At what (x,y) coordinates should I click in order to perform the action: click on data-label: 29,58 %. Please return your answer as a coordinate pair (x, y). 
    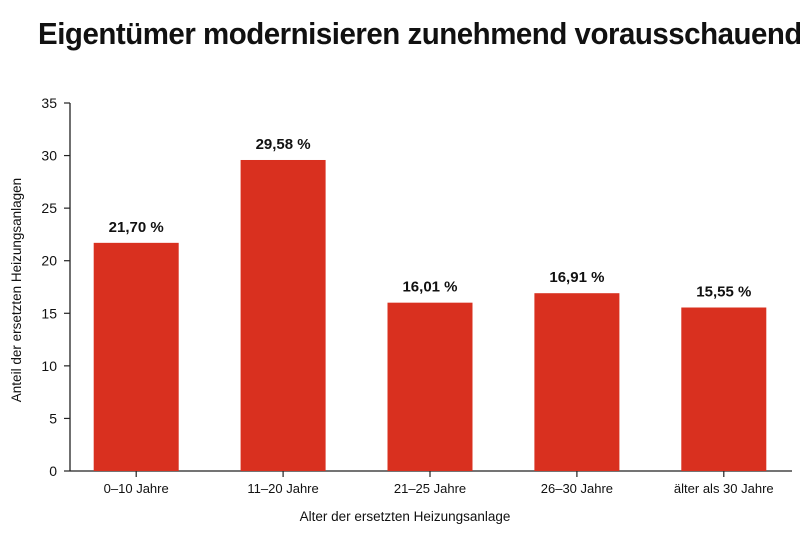
    Looking at the image, I should click on (283, 144).